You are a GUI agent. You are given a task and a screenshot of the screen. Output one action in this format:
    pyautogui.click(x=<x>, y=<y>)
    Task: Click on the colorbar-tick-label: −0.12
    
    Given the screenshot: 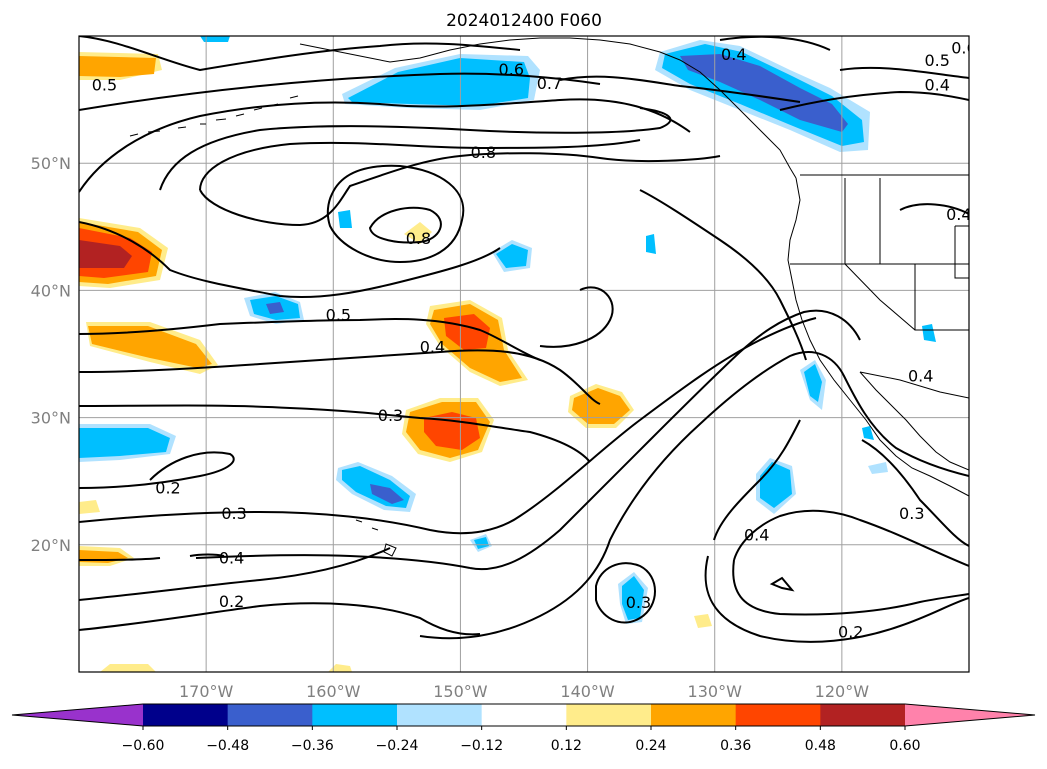 What is the action you would take?
    pyautogui.click(x=481, y=746)
    